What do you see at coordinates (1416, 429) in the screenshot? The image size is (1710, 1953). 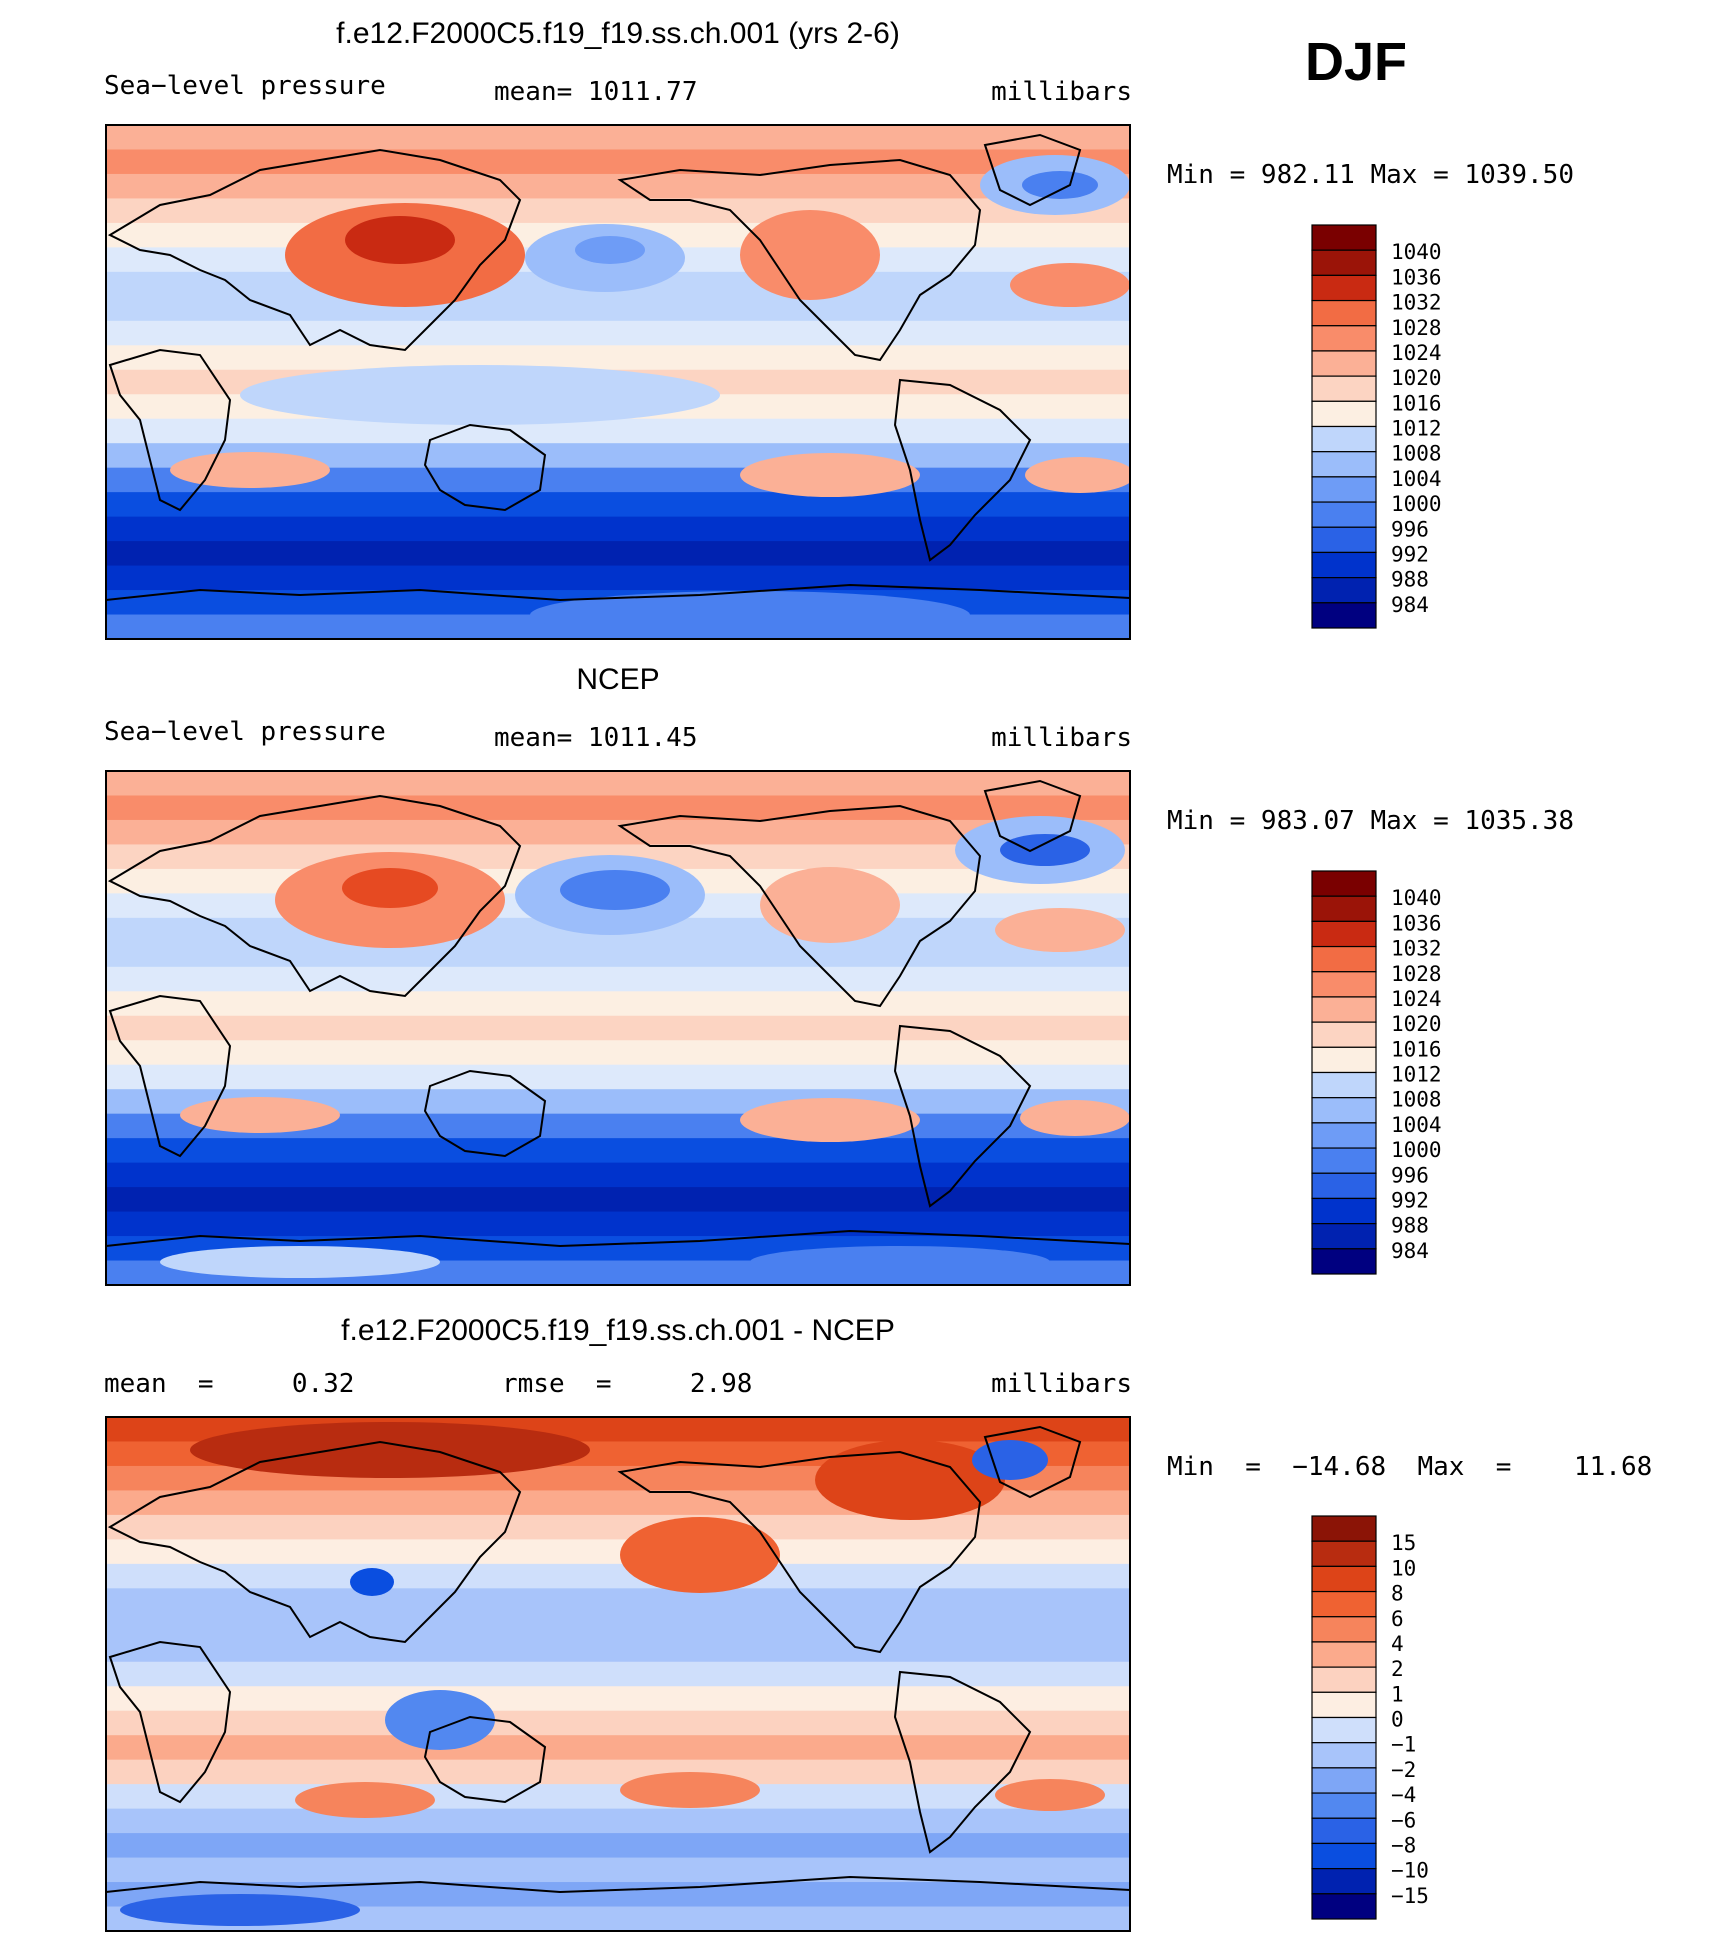 I see `colorbar-label: 1012` at bounding box center [1416, 429].